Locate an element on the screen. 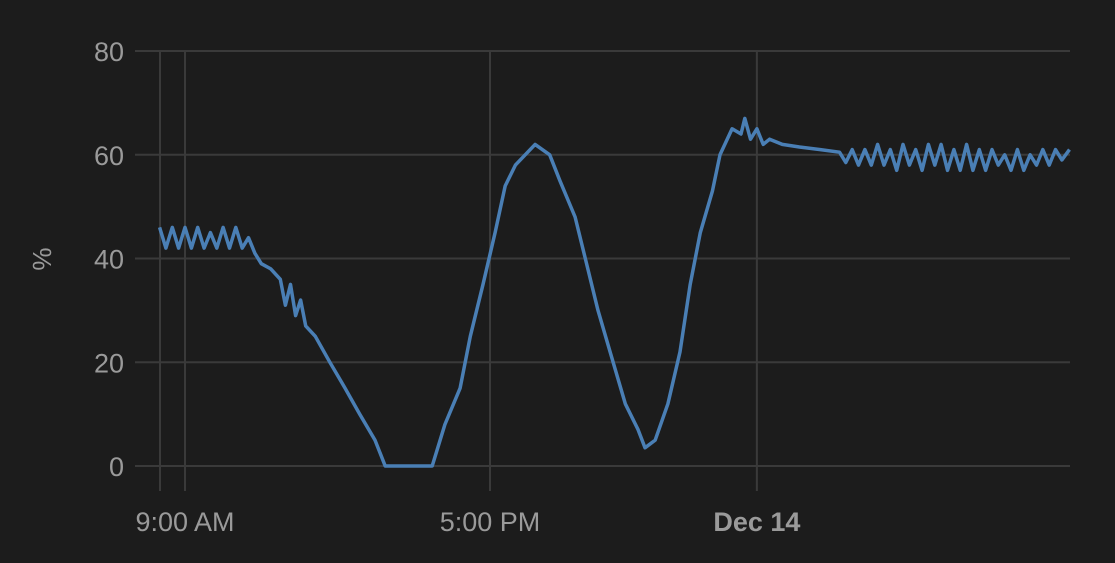  y-tick-label: 40 is located at coordinates (109, 260).